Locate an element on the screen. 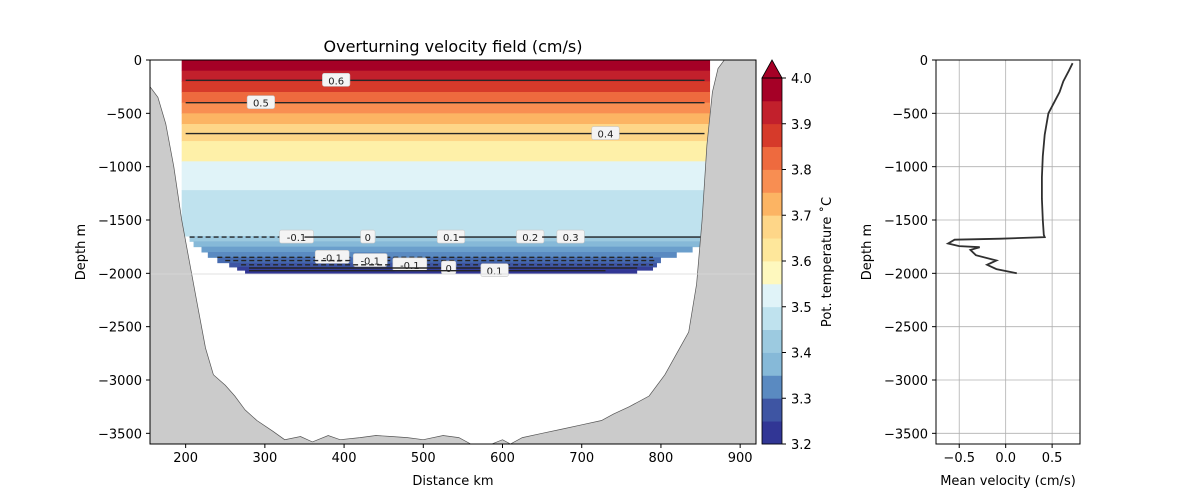 The height and width of the screenshot is (504, 1200). main-y-tick-label-4: −2000 is located at coordinates (120, 274).